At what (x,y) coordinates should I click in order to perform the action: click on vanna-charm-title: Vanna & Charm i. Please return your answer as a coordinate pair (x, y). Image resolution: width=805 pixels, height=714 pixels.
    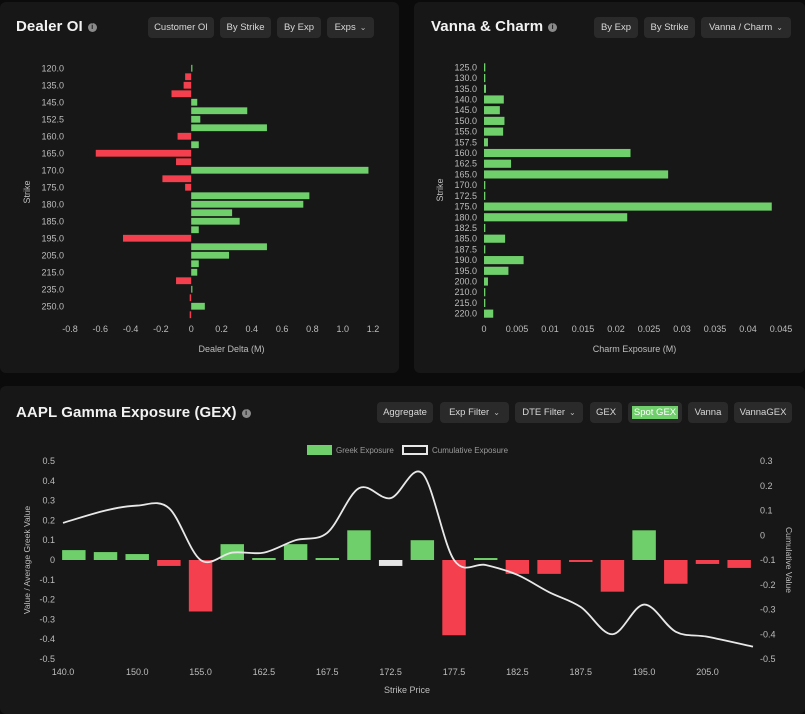
    Looking at the image, I should click on (494, 26).